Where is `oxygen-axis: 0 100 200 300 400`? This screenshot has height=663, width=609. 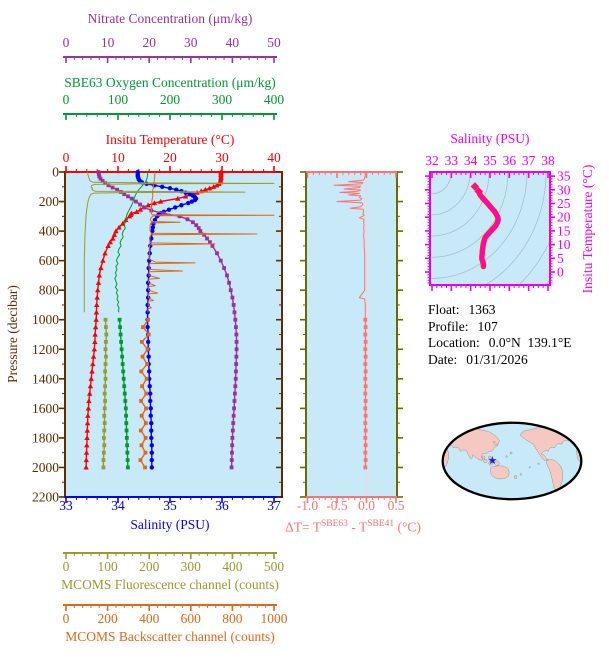
oxygen-axis: 0 100 200 300 400 is located at coordinates (174, 106).